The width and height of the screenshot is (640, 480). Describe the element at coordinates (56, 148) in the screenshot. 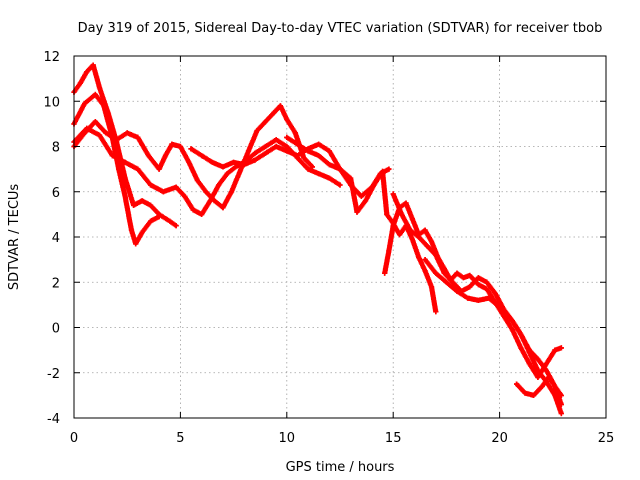

I see `y-tick-label: 8` at that location.